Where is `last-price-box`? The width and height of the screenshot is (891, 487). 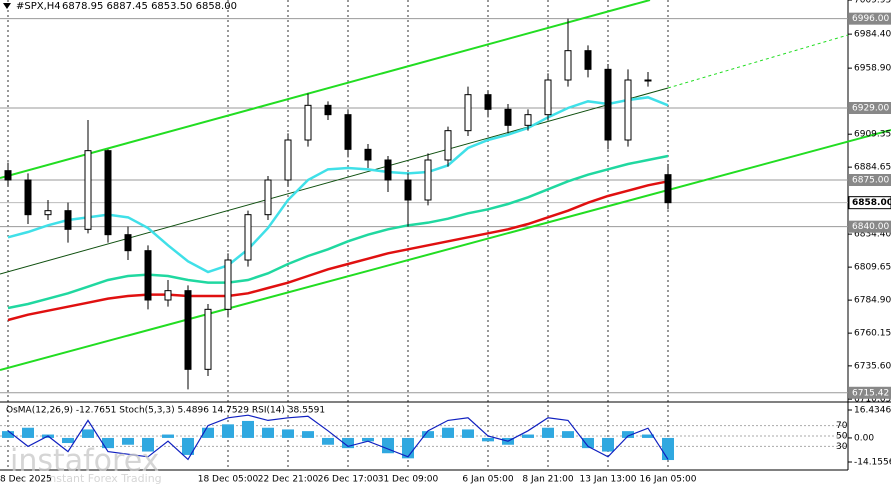 last-price-box is located at coordinates (869, 203).